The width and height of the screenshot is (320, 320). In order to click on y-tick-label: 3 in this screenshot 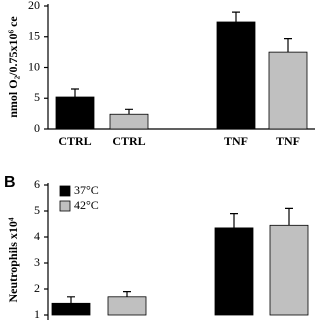, I will do `click(37, 262)`.